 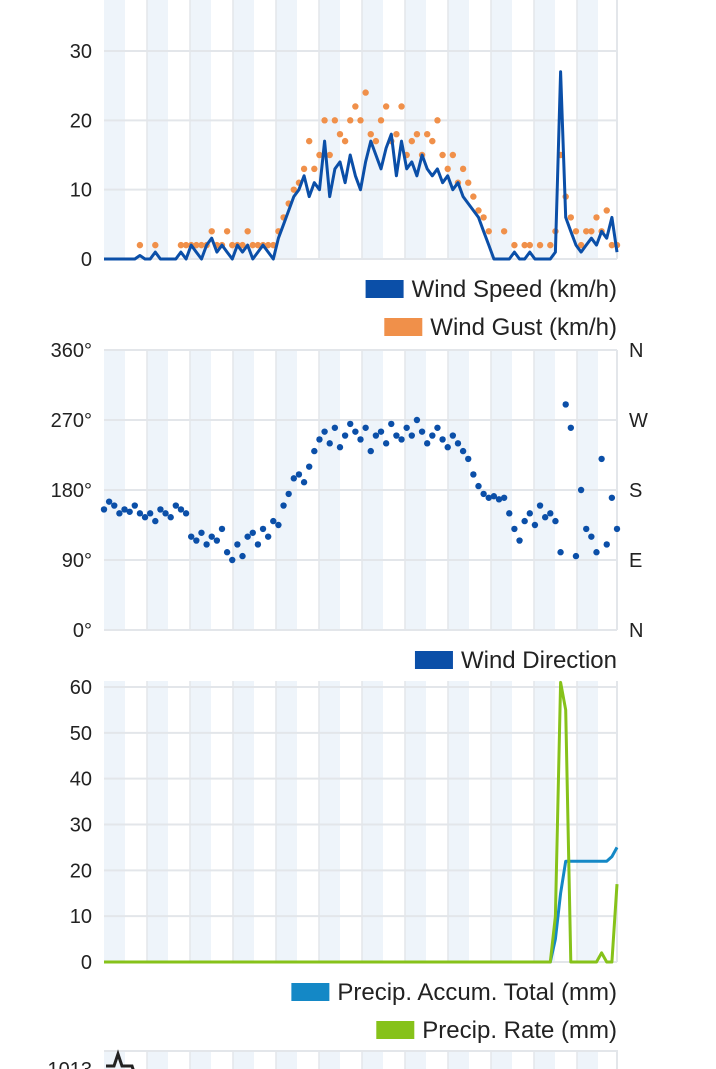 I want to click on y-tick-label: 60, so click(x=81, y=688).